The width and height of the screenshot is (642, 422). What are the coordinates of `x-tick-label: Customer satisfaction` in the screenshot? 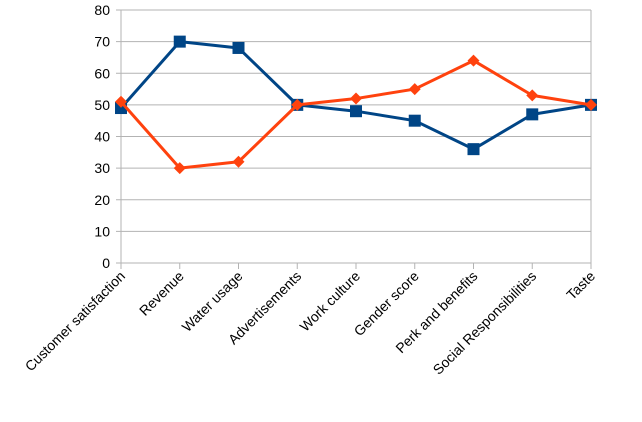 It's located at (75, 321).